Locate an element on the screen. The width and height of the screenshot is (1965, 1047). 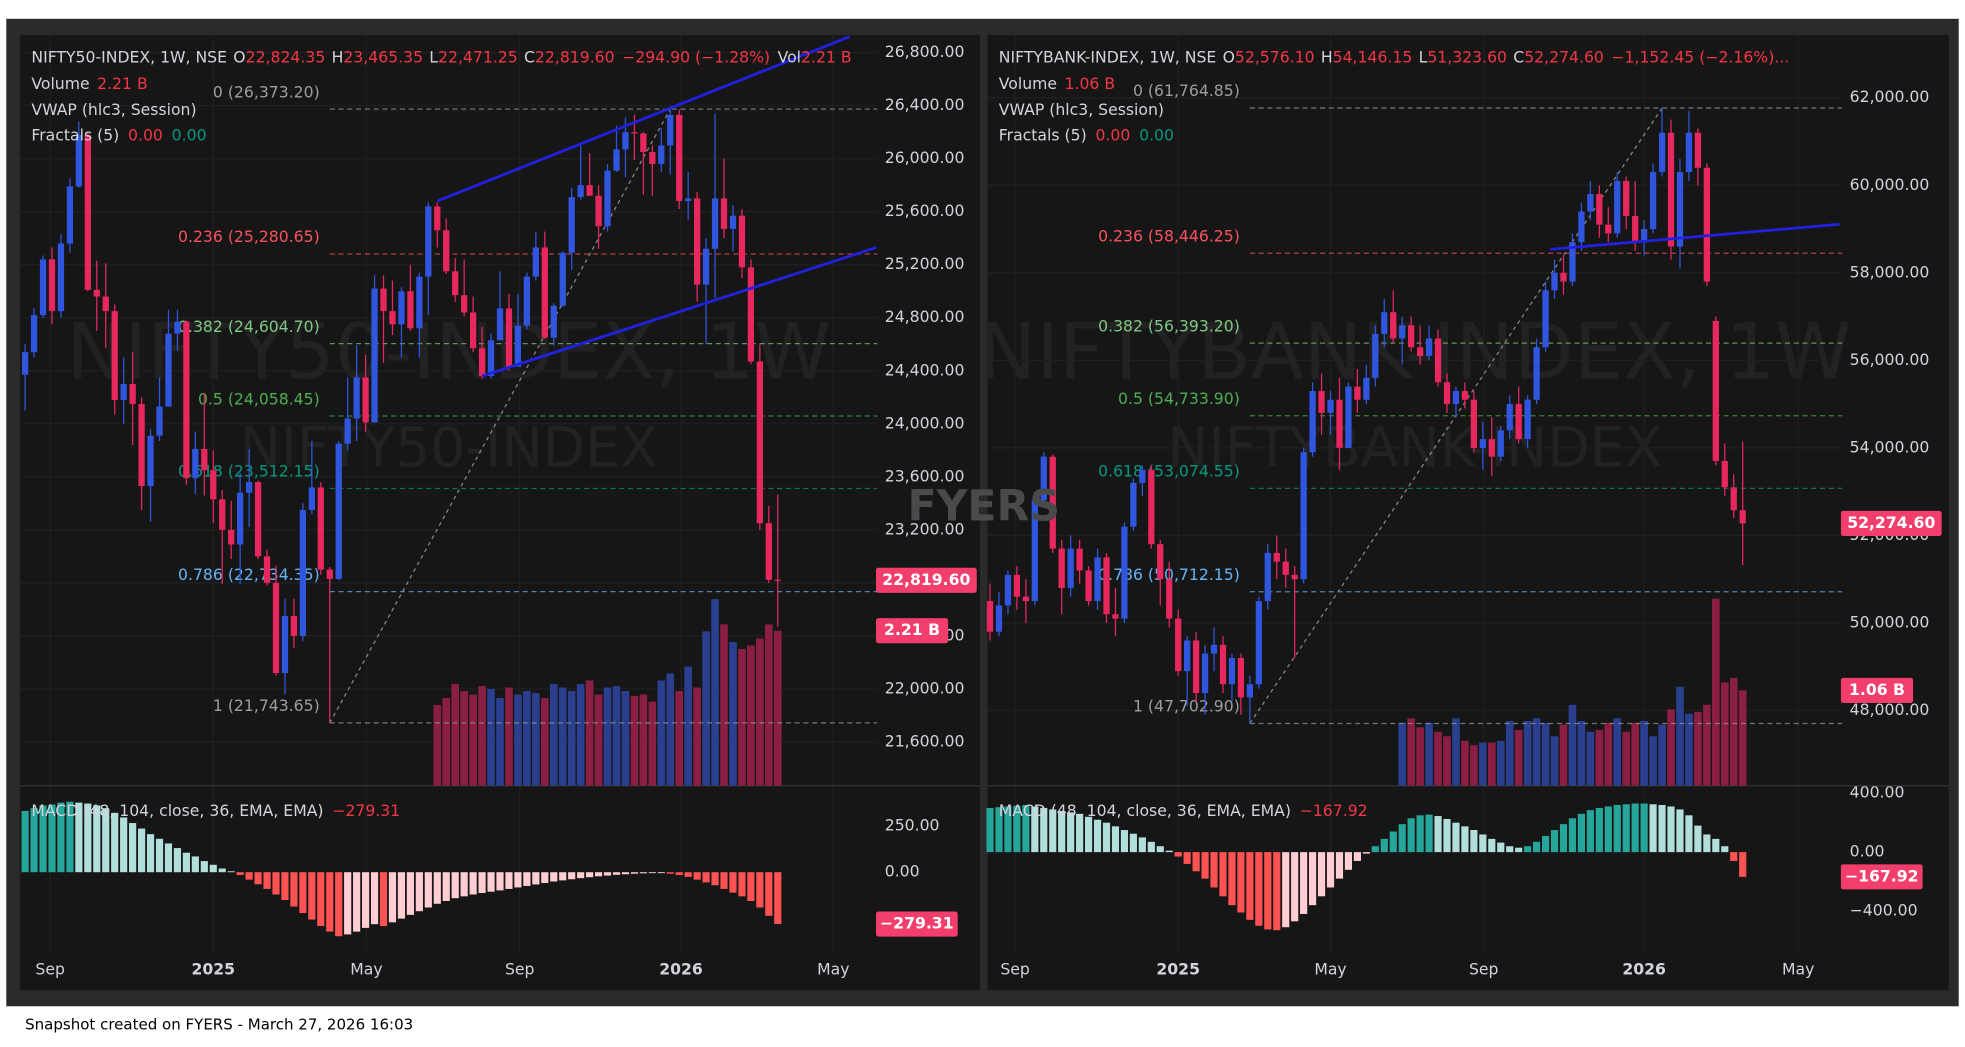
y-tick-label: 26,400.00 is located at coordinates (925, 104).